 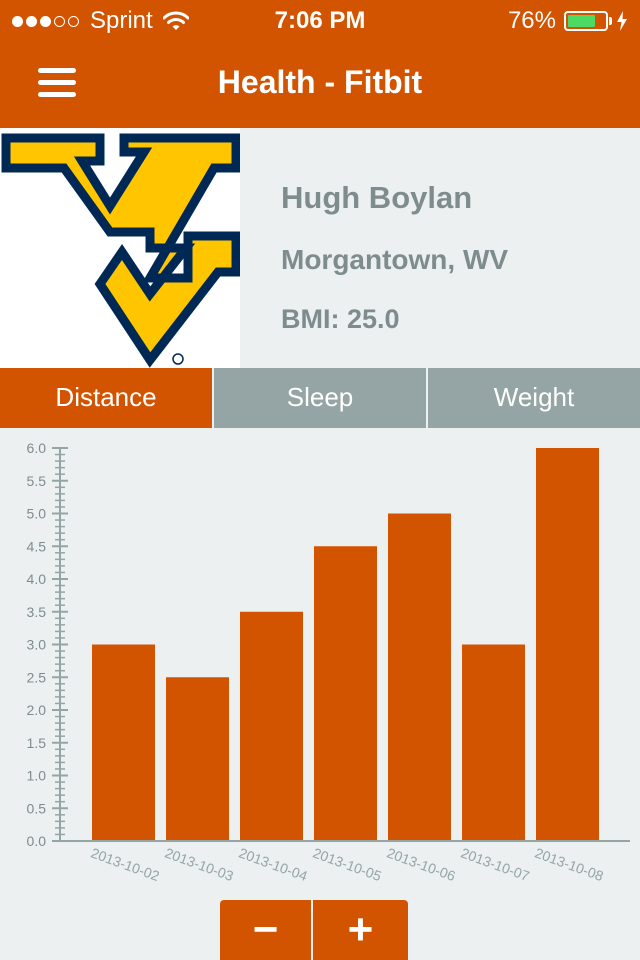 What do you see at coordinates (622, 21) in the screenshot?
I see `charging-bolt-icon` at bounding box center [622, 21].